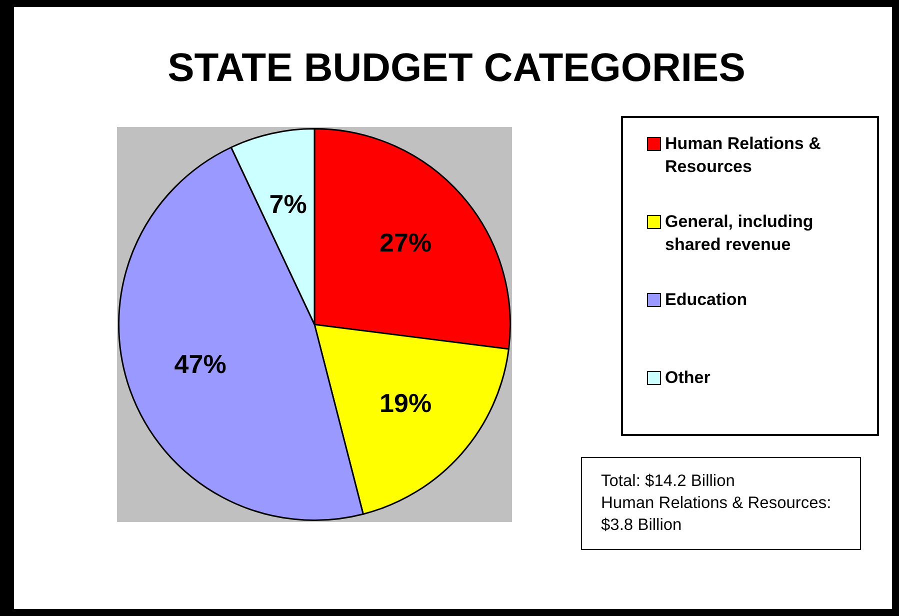 The height and width of the screenshot is (616, 899). What do you see at coordinates (200, 363) in the screenshot?
I see `data-label: 47%` at bounding box center [200, 363].